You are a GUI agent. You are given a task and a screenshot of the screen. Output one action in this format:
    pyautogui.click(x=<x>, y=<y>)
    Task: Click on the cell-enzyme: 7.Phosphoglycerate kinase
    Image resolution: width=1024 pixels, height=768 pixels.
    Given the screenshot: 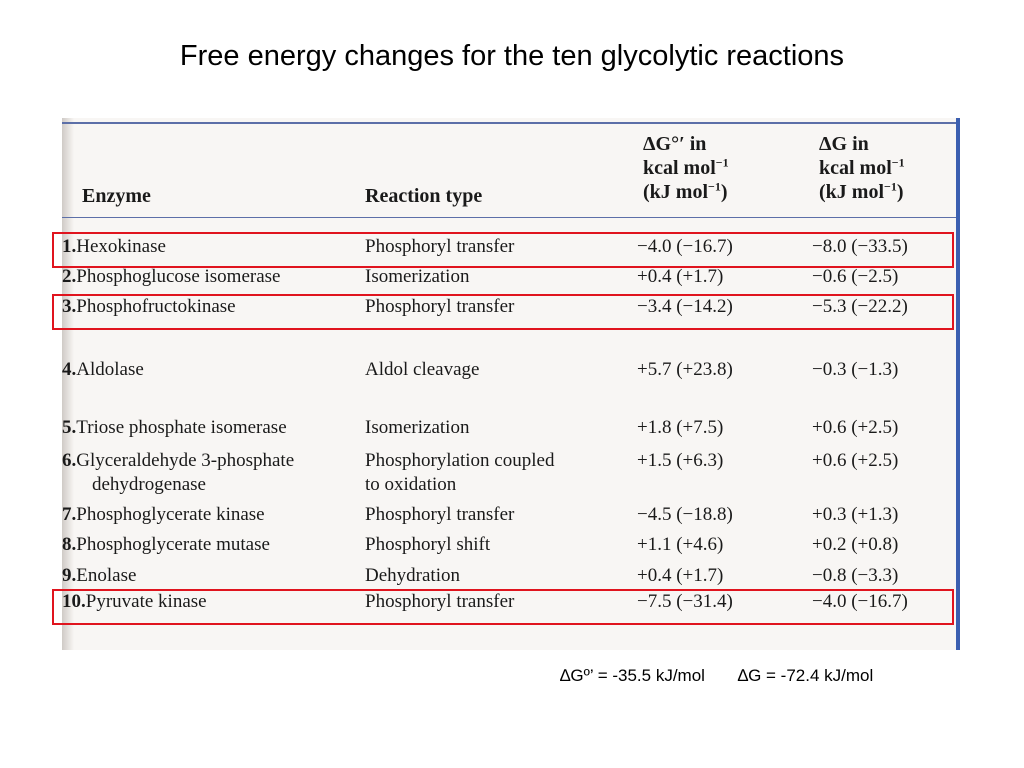 What is the action you would take?
    pyautogui.click(x=163, y=515)
    